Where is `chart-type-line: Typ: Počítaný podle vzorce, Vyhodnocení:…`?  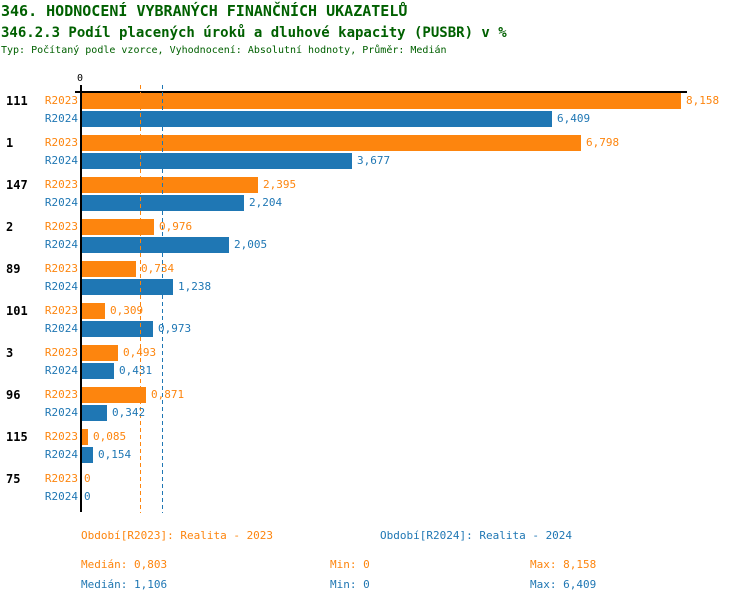 chart-type-line: Typ: Počítaný podle vzorce, Vyhodnocení:… is located at coordinates (224, 50).